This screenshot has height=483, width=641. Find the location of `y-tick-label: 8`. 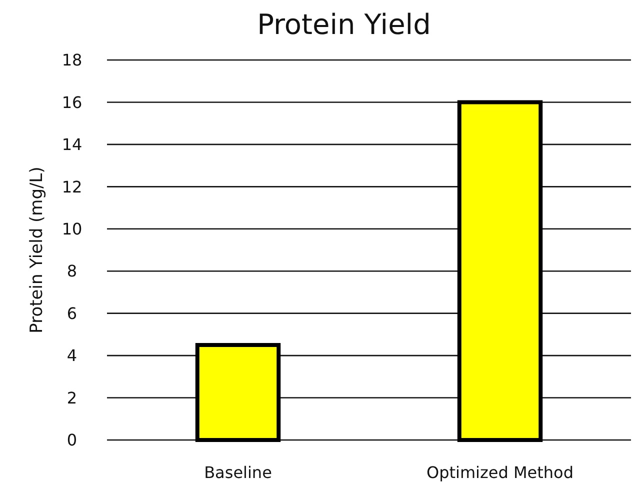

y-tick-label: 8 is located at coordinates (72, 271).